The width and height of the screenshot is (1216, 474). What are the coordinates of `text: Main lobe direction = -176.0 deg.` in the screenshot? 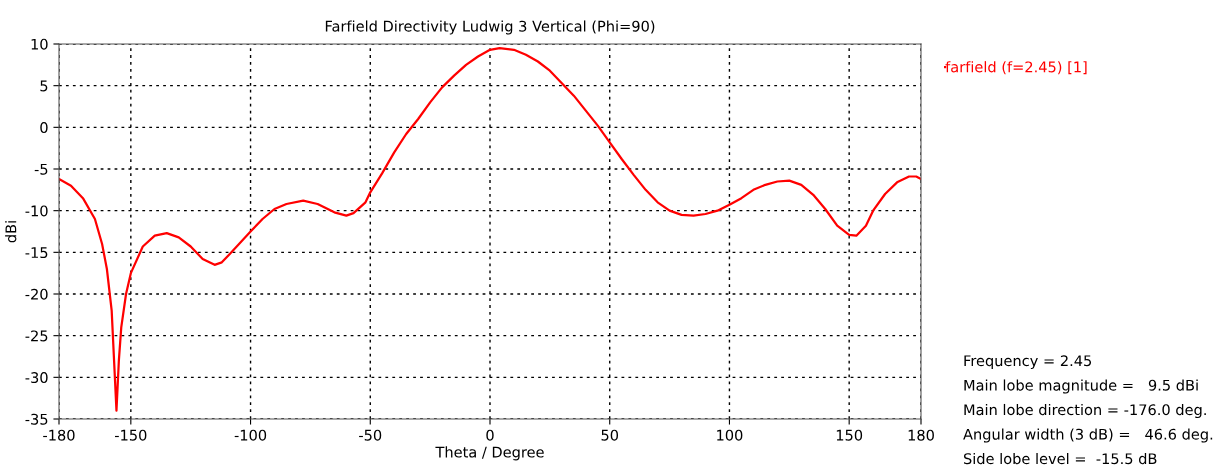 It's located at (1085, 411).